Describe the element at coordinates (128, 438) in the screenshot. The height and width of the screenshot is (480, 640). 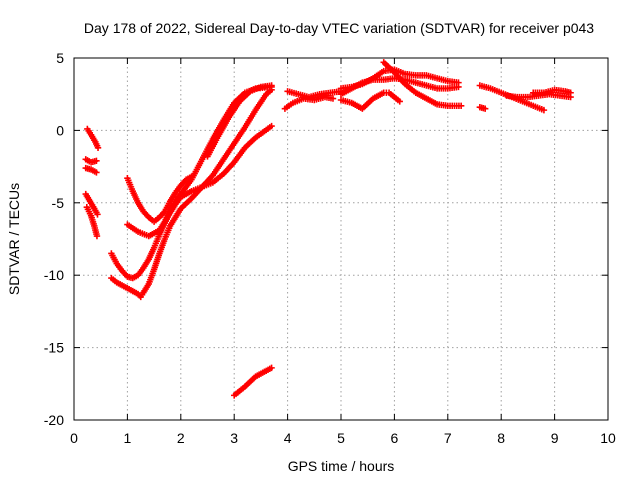
I see `x-tick-label: 1` at that location.